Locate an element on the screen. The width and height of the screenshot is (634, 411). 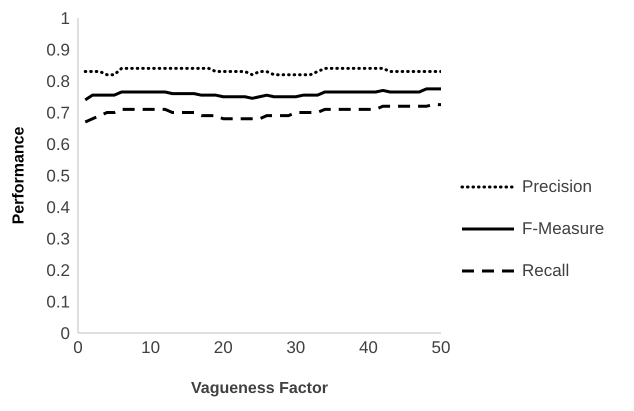
x-tick-label: 10 is located at coordinates (150, 348).